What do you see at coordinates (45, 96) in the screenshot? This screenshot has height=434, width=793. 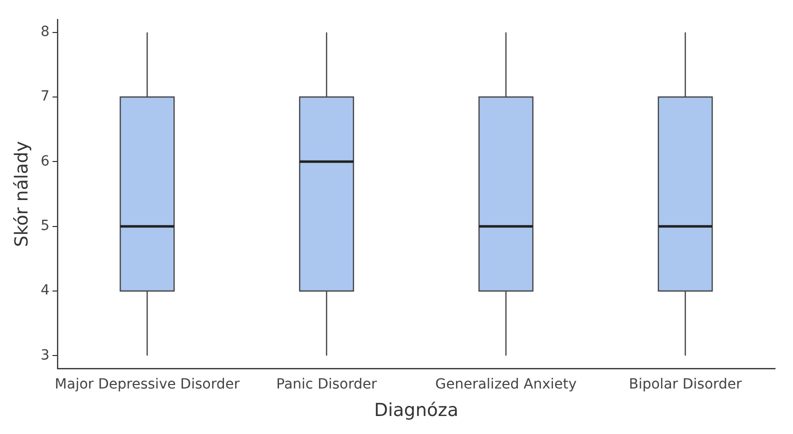 I see `y-tick-label: 7` at bounding box center [45, 96].